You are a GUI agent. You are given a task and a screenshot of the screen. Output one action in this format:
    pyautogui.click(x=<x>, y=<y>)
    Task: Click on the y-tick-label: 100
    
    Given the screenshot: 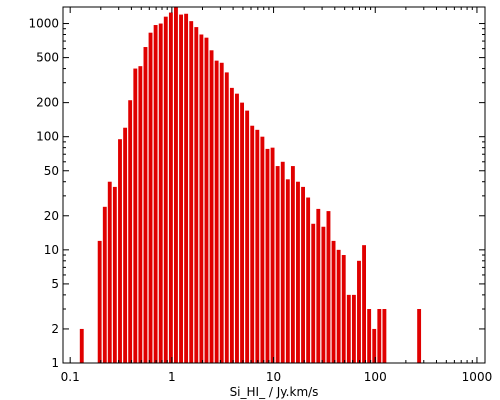 What is the action you would take?
    pyautogui.click(x=47, y=137)
    